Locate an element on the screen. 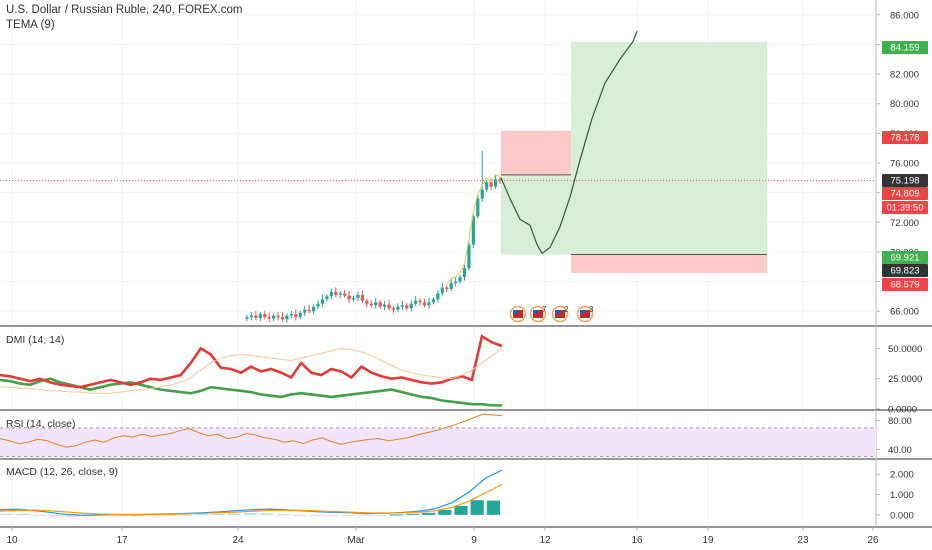 This screenshot has height=550, width=932. dmi-tick-label: 25.0000 is located at coordinates (905, 379).